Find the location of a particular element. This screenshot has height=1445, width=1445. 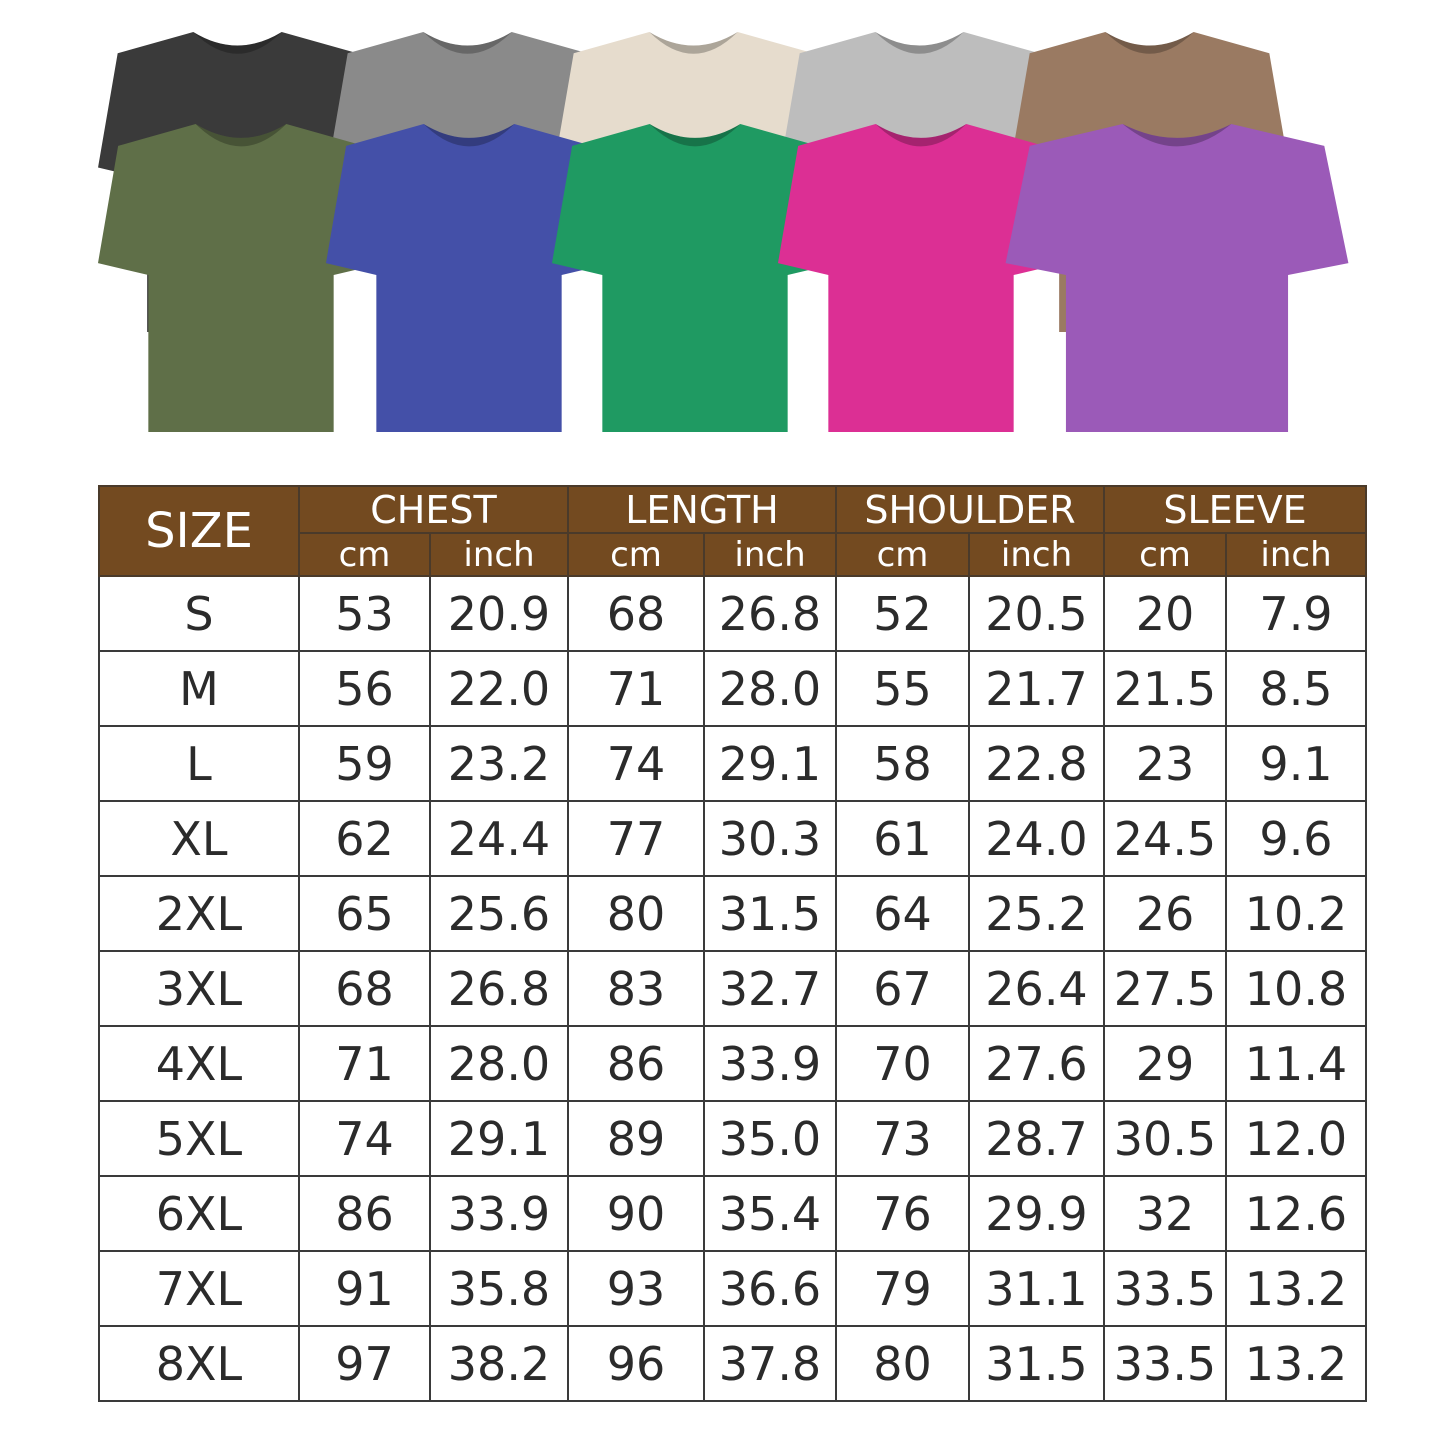

tshirt-olive is located at coordinates (241, 278).